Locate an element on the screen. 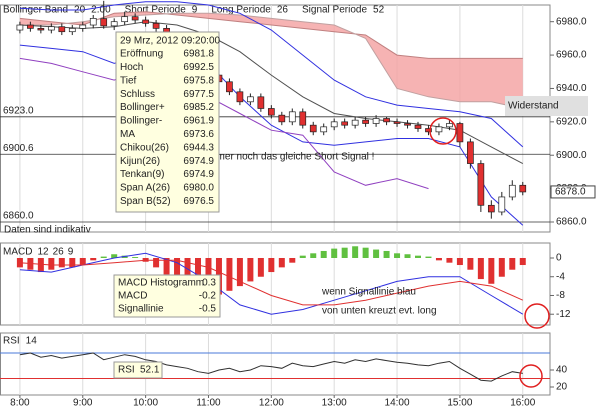 This screenshot has height=409, width=600. tooltip-value: -0.5 is located at coordinates (208, 309).